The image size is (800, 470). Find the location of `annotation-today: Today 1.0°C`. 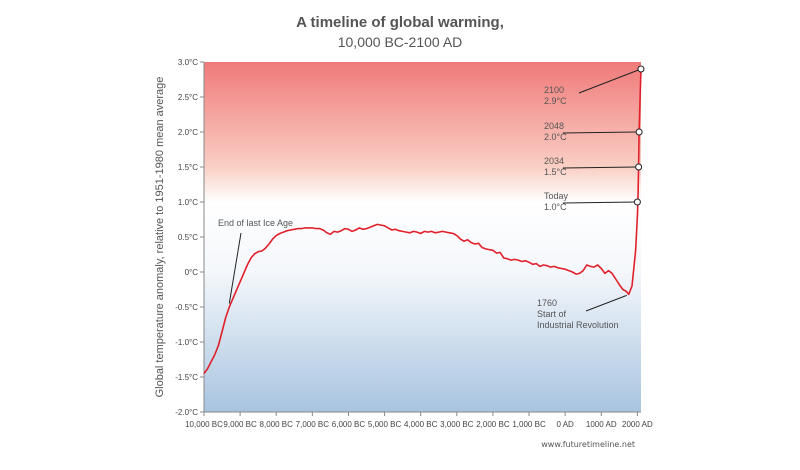

annotation-today: Today 1.0°C is located at coordinates (556, 201).